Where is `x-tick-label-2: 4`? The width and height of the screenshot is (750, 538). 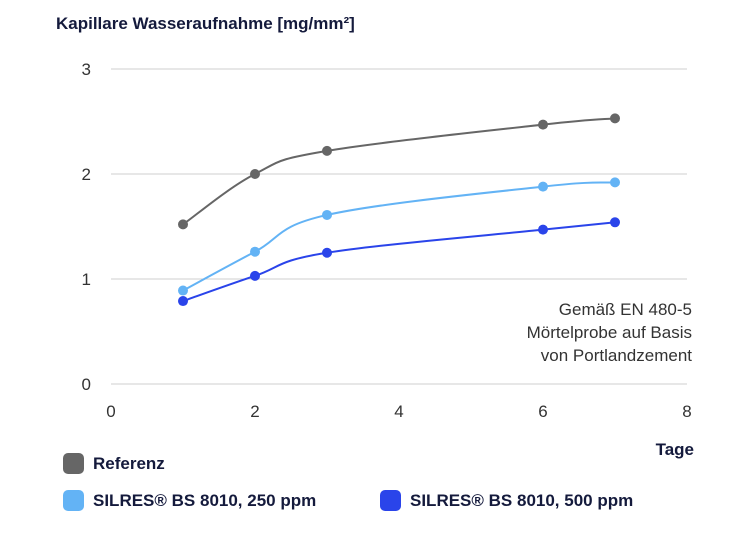
x-tick-label-2: 4 is located at coordinates (398, 411).